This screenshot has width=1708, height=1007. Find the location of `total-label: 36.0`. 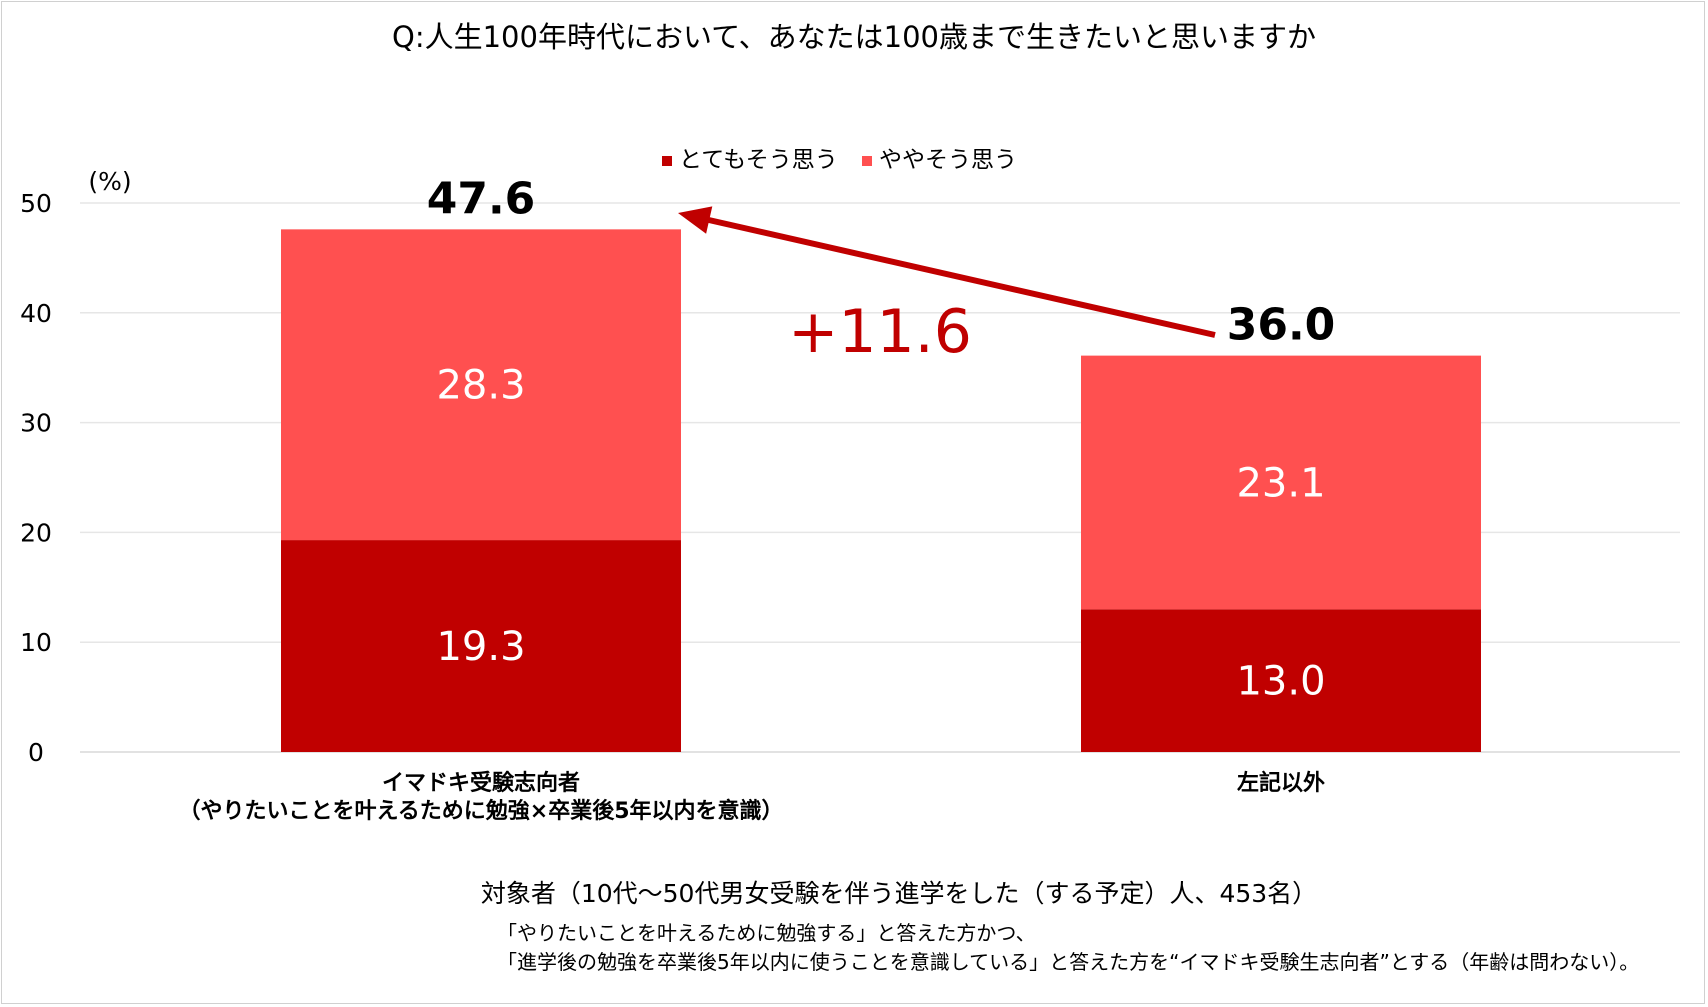

total-label: 36.0 is located at coordinates (1281, 325).